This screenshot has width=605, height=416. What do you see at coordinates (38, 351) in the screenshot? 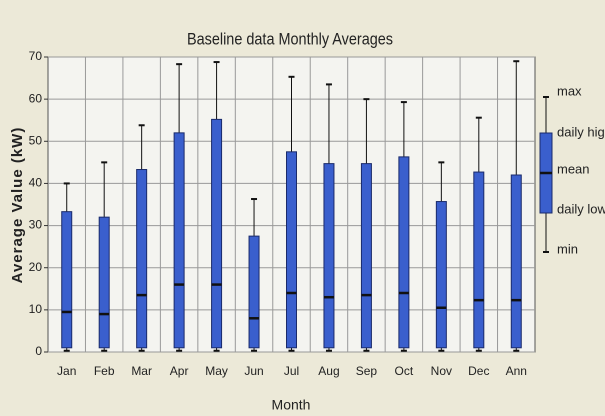
I see `y-tick-label: 0` at bounding box center [38, 351].